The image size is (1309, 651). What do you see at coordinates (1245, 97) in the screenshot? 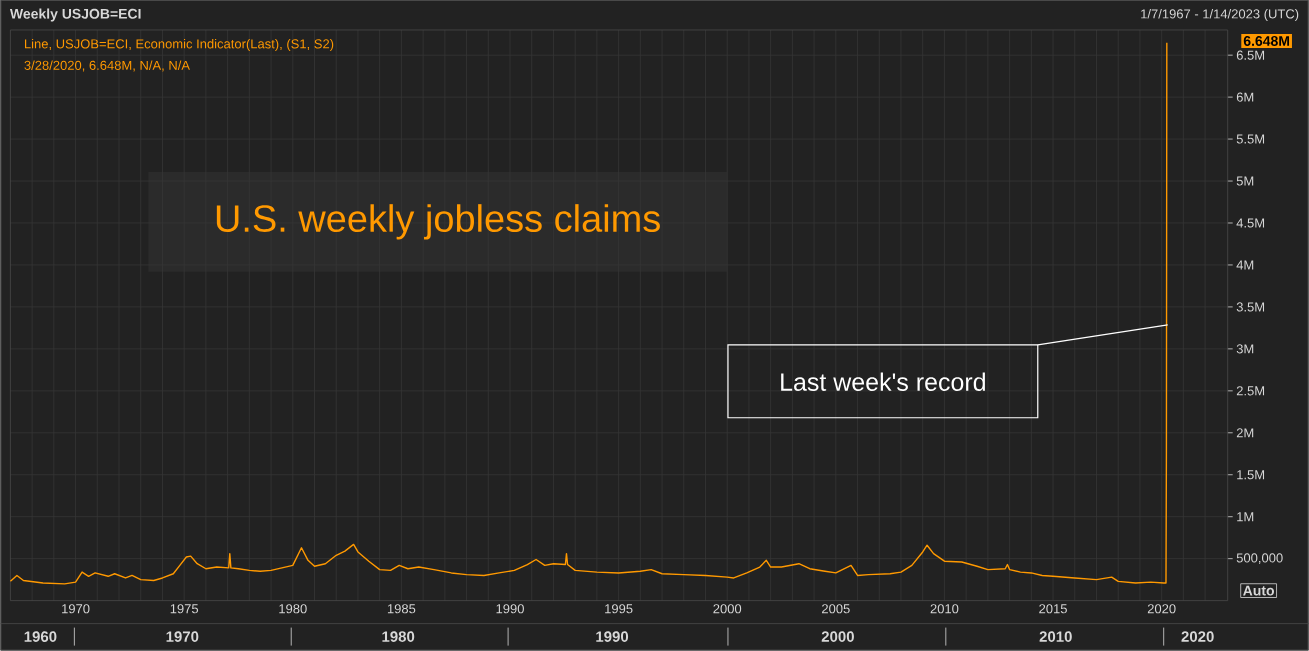
I see `y-tick-label: 6M` at bounding box center [1245, 97].